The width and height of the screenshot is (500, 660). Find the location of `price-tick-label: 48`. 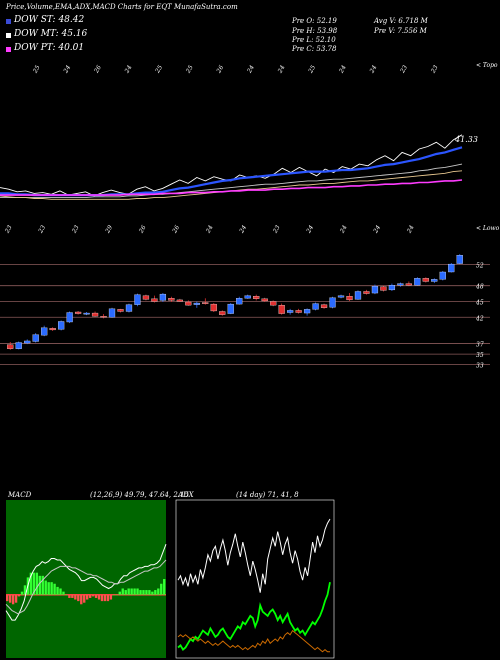

price-tick-label: 48 is located at coordinates (479, 287).